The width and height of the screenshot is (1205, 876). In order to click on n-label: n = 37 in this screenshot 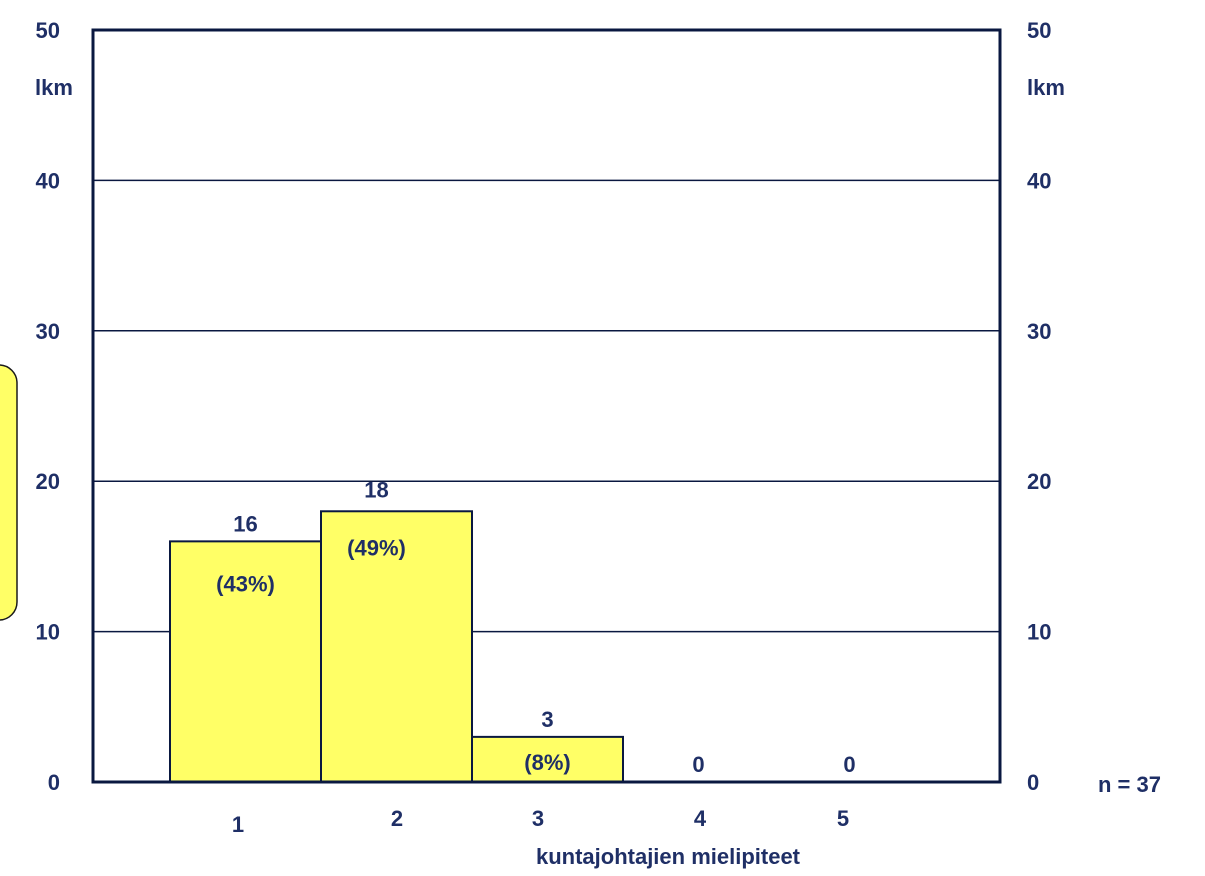, I will do `click(1129, 784)`.